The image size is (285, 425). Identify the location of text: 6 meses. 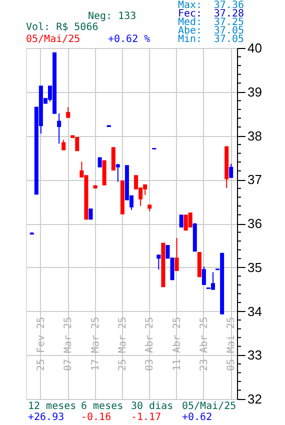
(102, 406).